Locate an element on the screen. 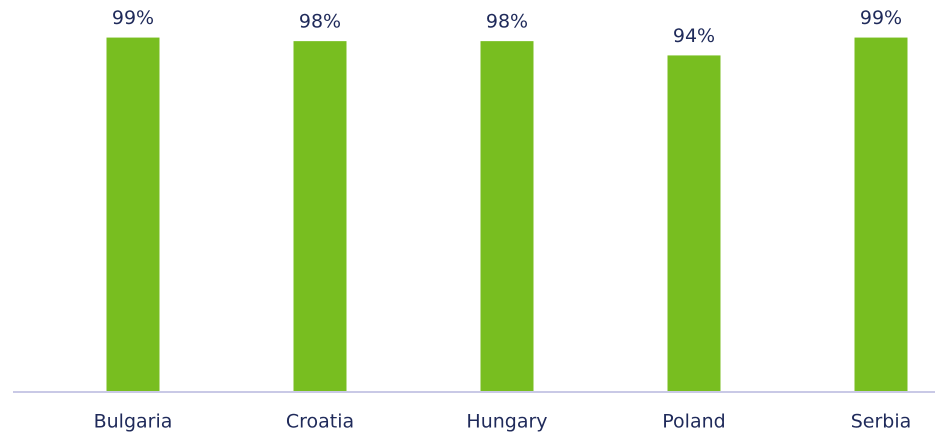 This screenshot has width=948, height=438. value-label: 94% is located at coordinates (694, 36).